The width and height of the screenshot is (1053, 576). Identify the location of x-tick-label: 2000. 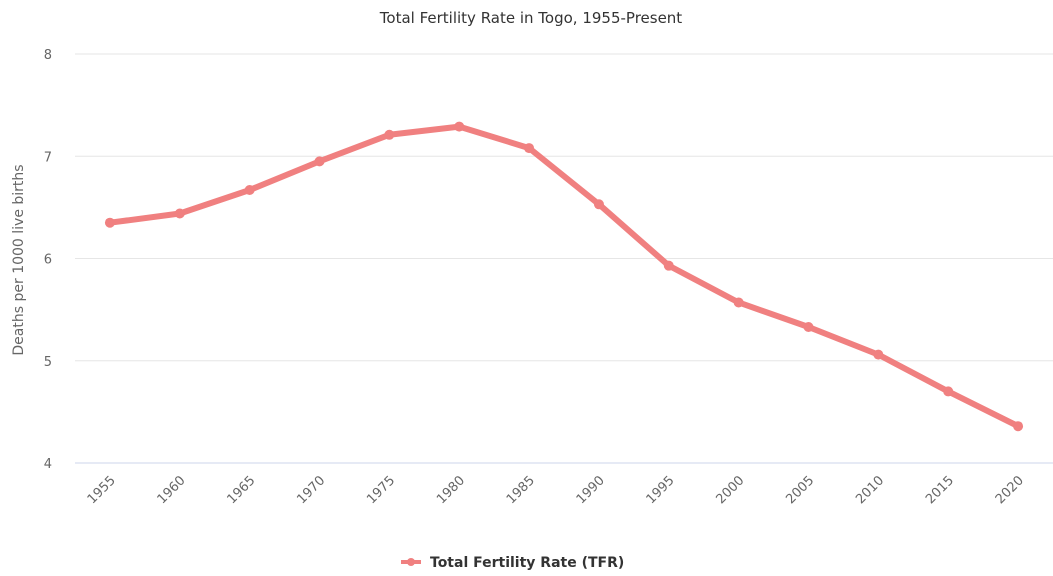
(730, 490).